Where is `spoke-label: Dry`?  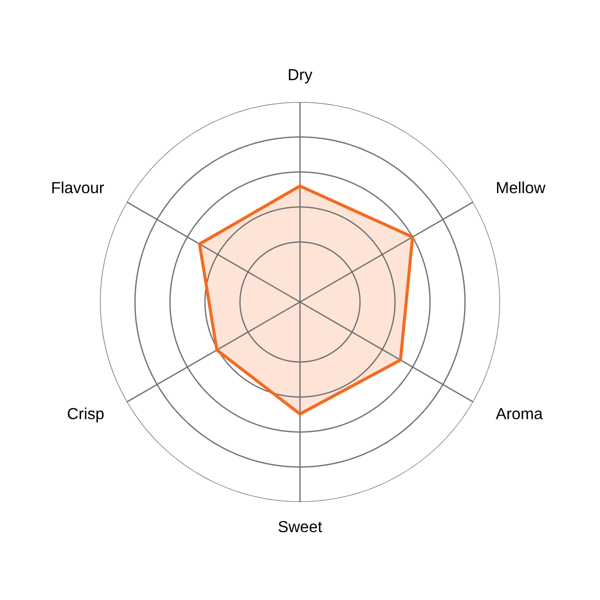 spoke-label: Dry is located at coordinates (300, 76).